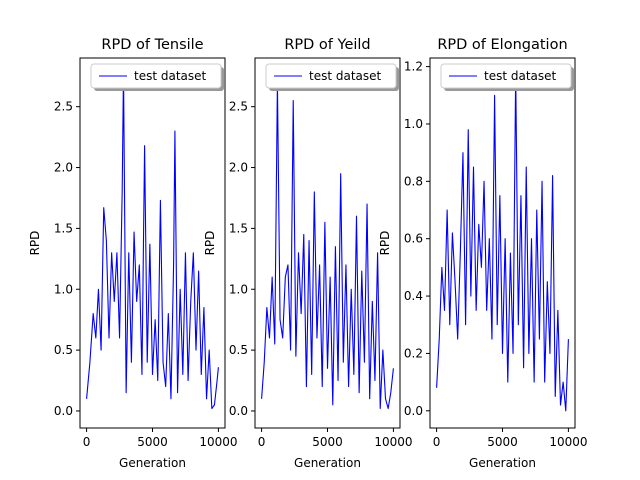 The image size is (640, 480). Describe the element at coordinates (413, 181) in the screenshot. I see `y-tick-label: 0.8` at that location.